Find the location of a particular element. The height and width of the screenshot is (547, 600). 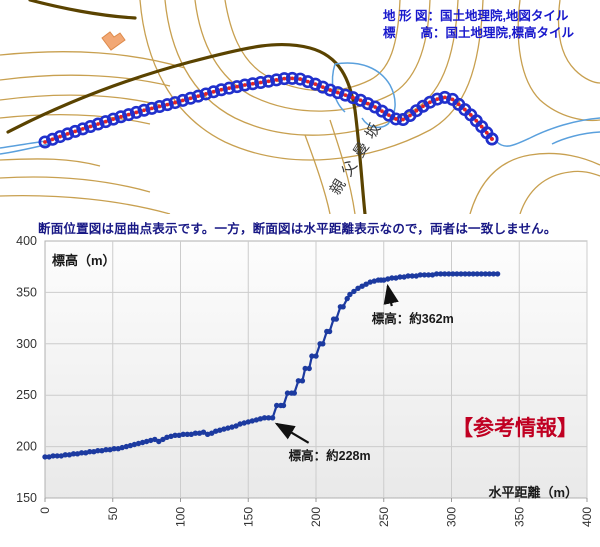

annotation-arrows is located at coordinates (336, 363).